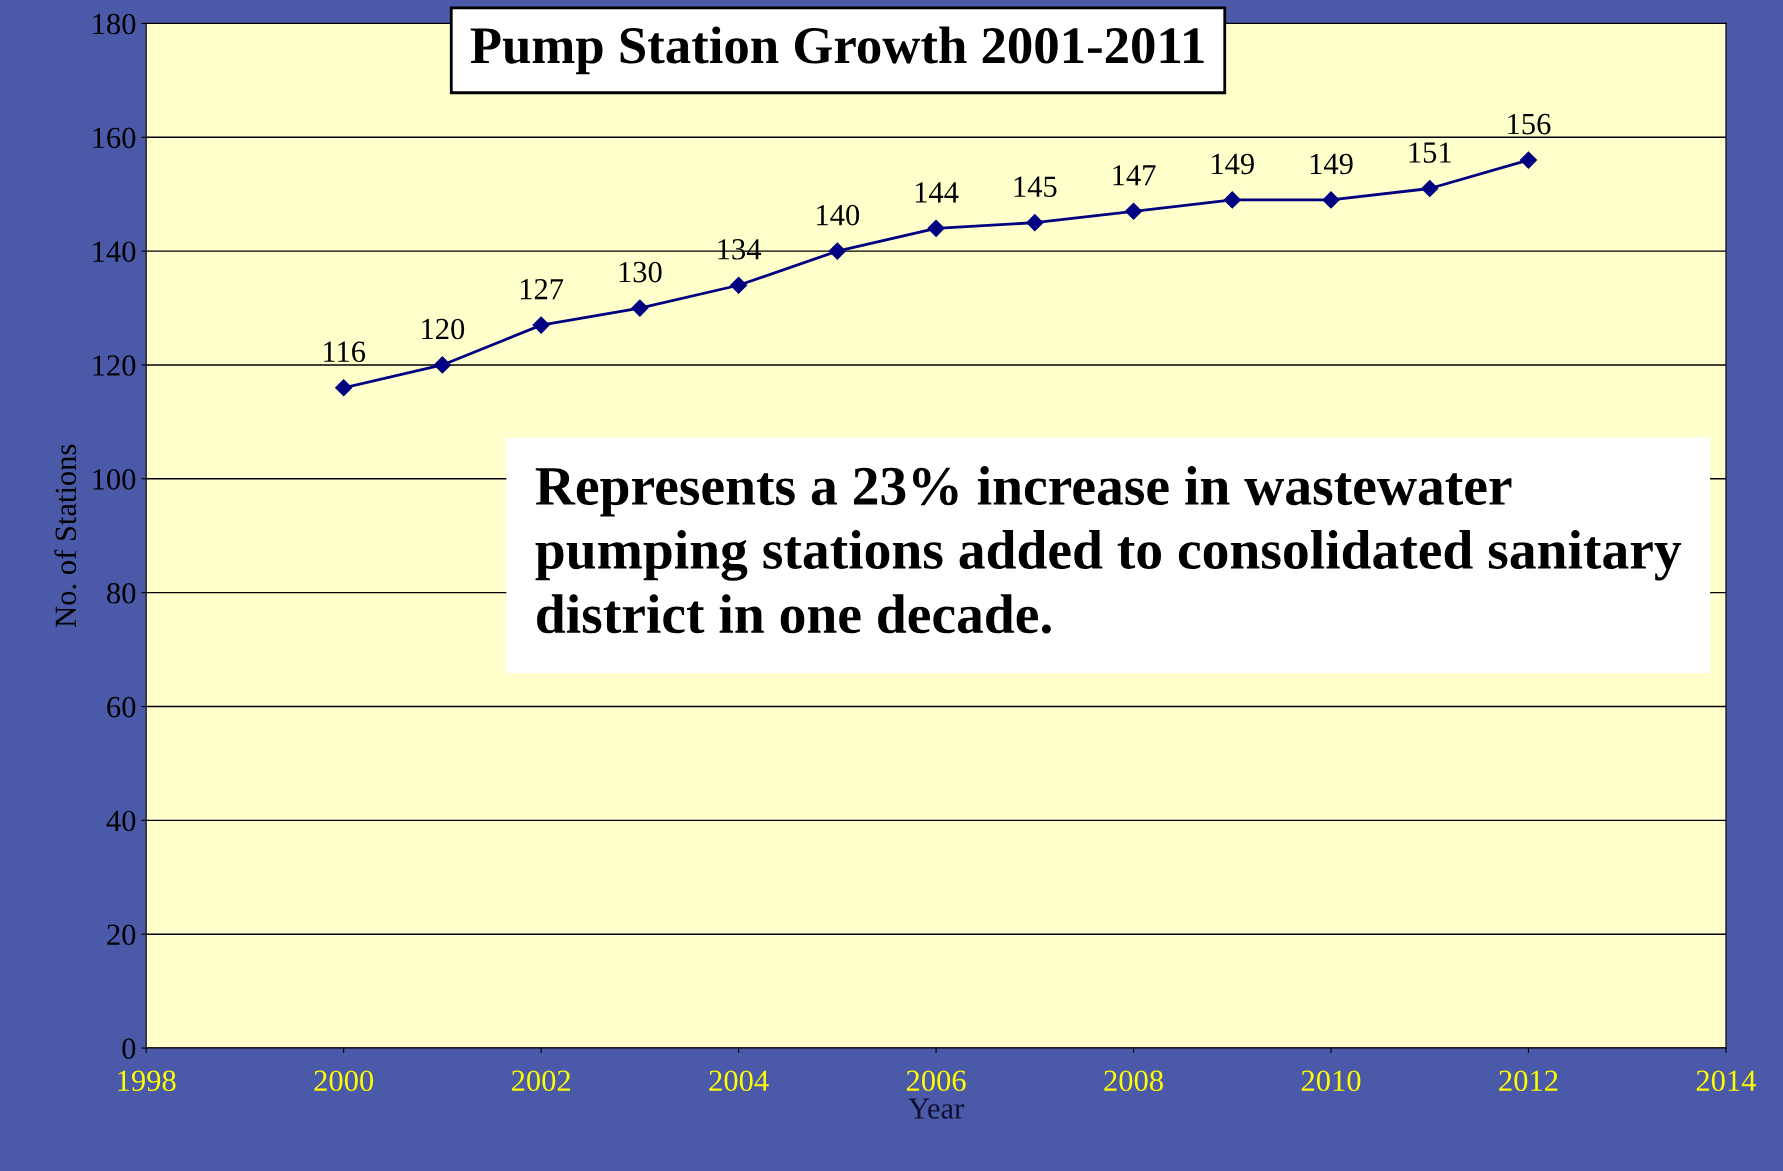  Describe the element at coordinates (541, 1081) in the screenshot. I see `x-tick-label: 2002` at that location.